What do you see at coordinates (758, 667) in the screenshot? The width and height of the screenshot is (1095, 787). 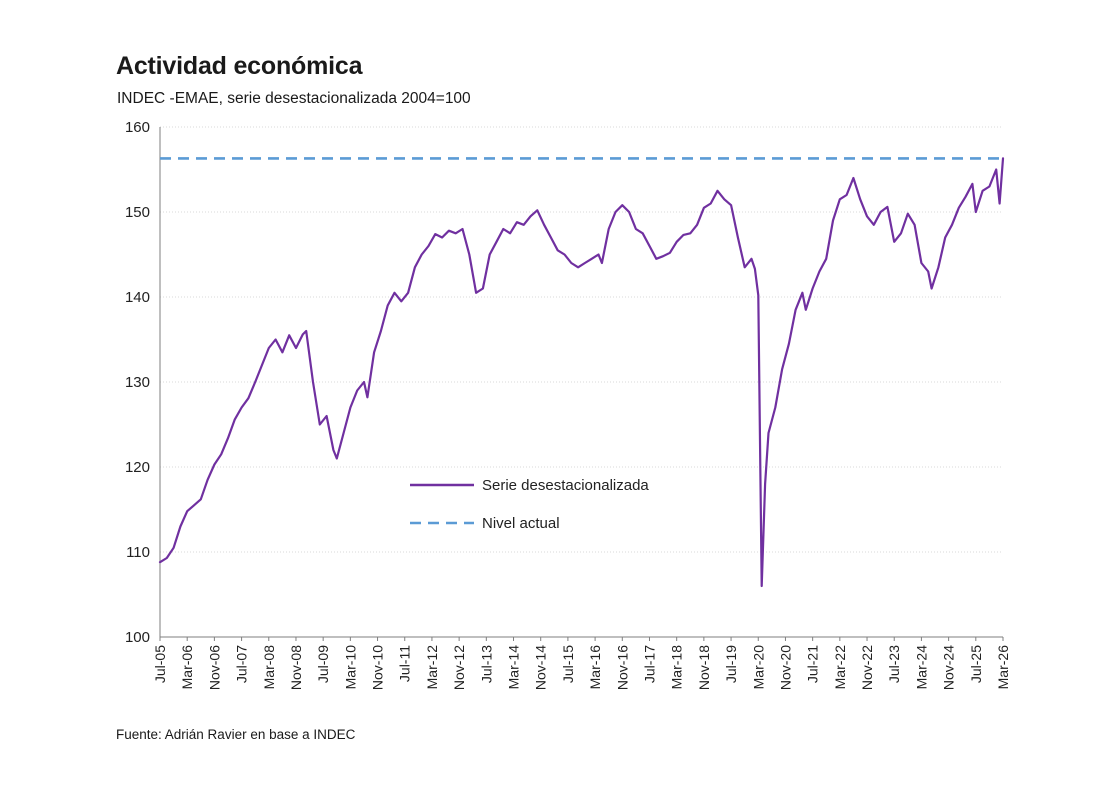 I see `x-tick-label: Mar-20` at bounding box center [758, 667].